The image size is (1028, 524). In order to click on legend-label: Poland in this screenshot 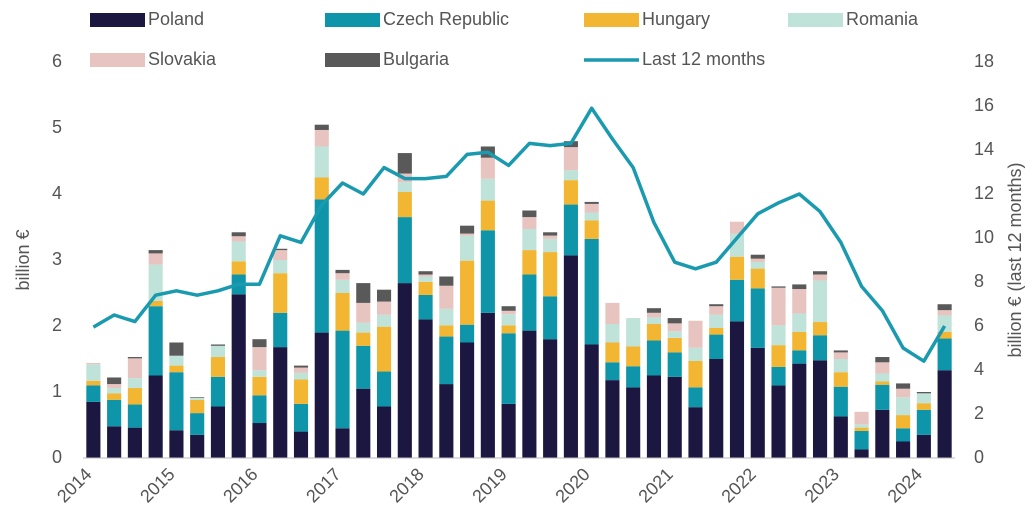, I will do `click(176, 19)`.